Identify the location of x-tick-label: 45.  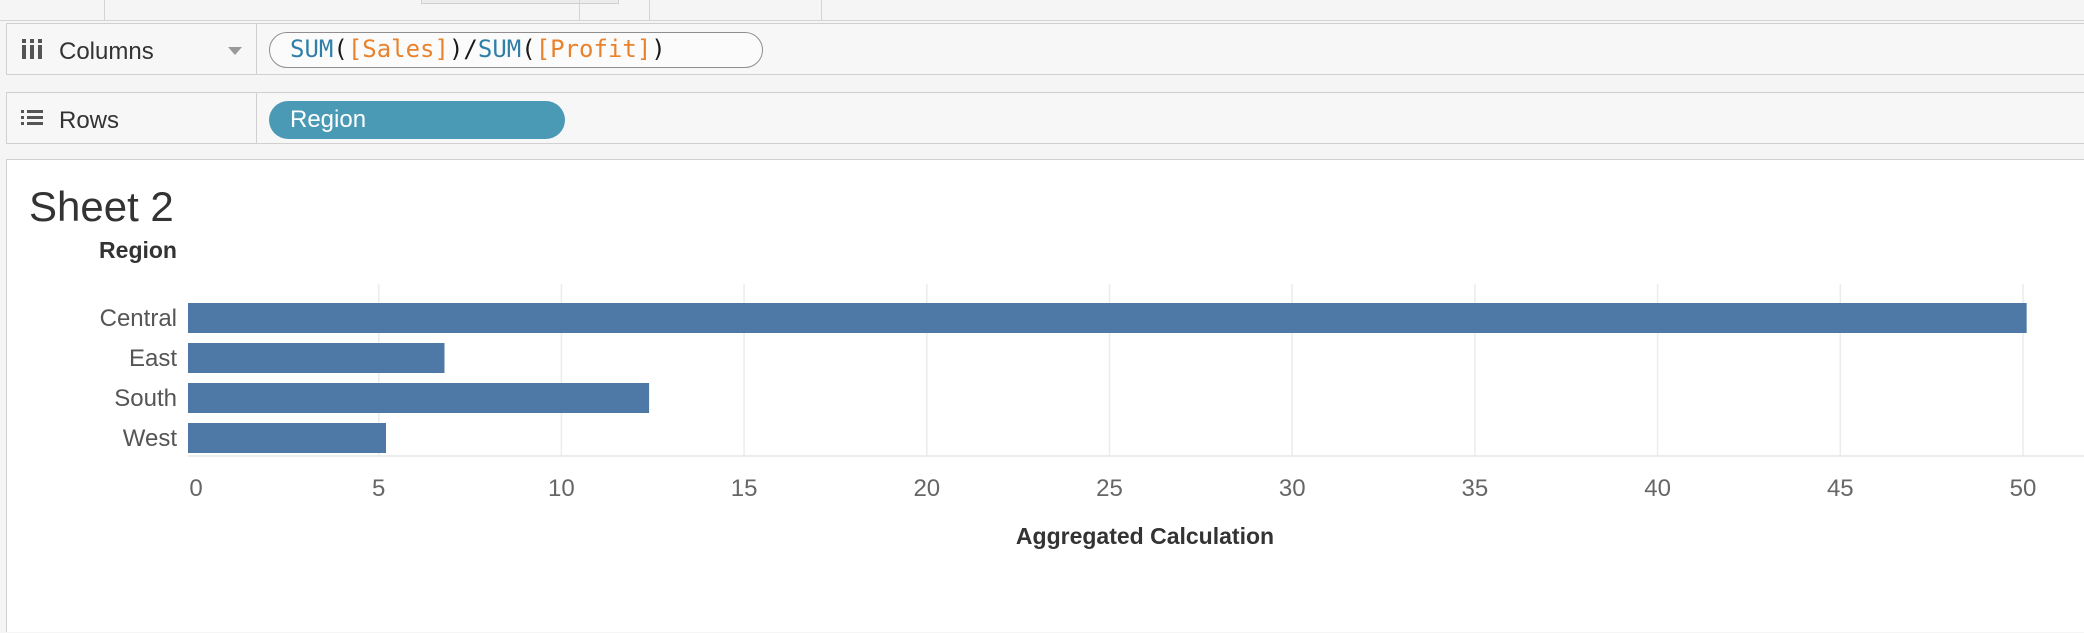
(1840, 488).